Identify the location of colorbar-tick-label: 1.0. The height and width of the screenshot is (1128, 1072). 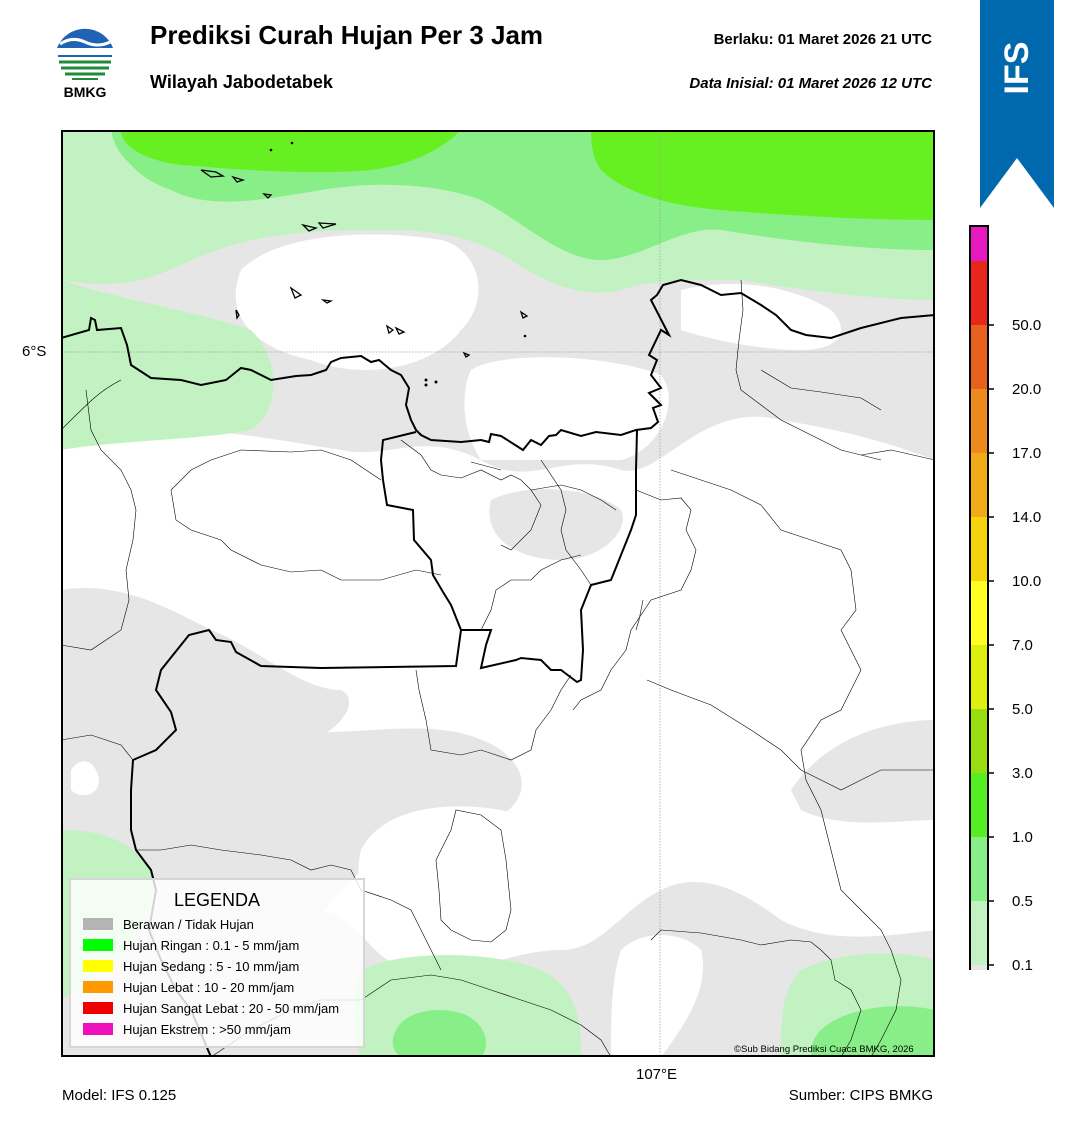
(1022, 837).